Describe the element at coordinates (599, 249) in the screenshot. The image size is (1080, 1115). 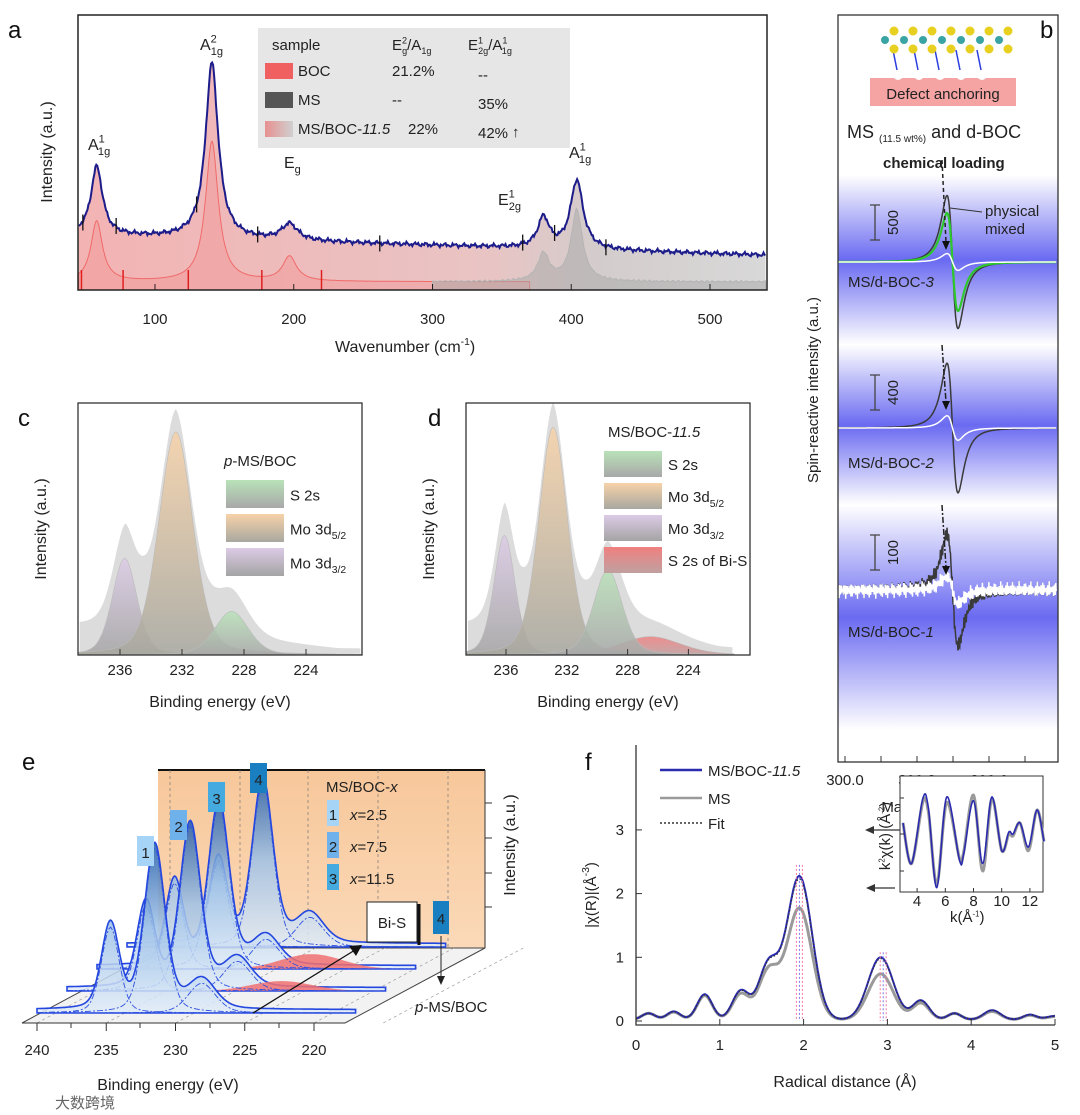
I see `series-ms` at that location.